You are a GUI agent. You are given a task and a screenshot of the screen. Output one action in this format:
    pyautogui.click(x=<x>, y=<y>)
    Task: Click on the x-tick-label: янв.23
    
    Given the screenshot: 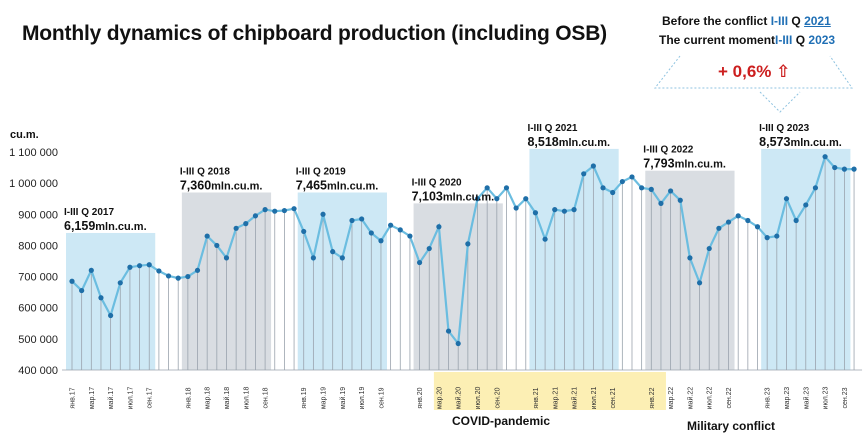 What is the action you would take?
    pyautogui.click(x=768, y=397)
    